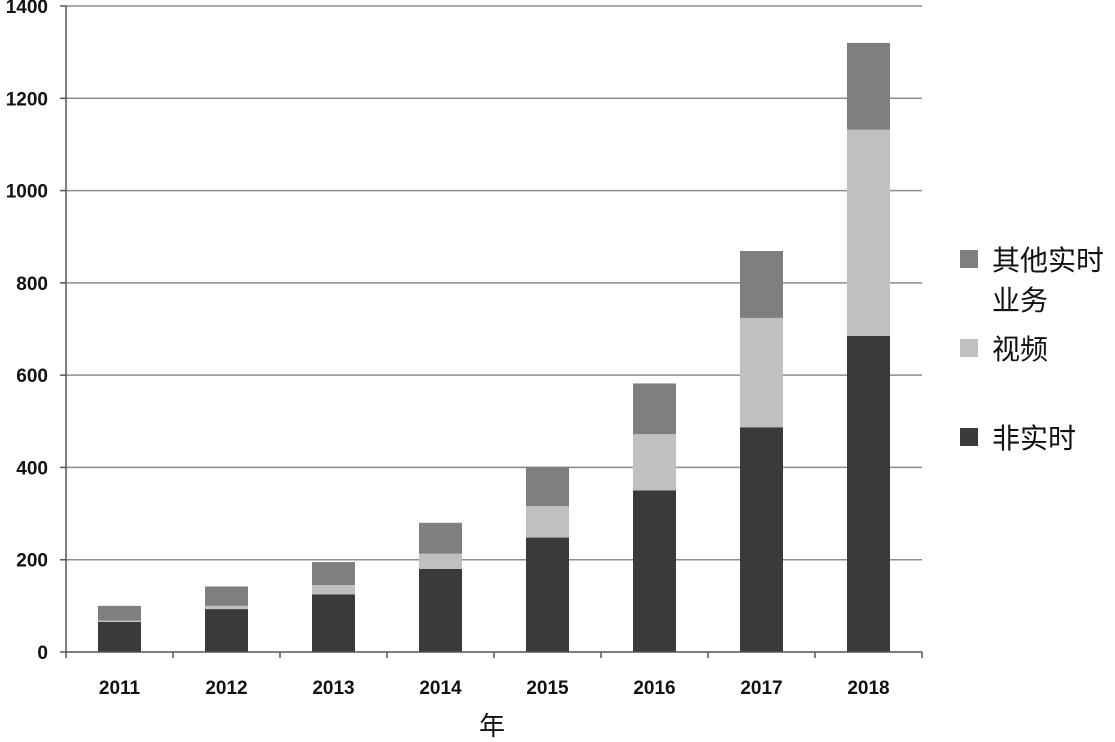 Image resolution: width=1115 pixels, height=742 pixels. Describe the element at coordinates (1020, 349) in the screenshot. I see `legend-label-video: 视频` at that location.